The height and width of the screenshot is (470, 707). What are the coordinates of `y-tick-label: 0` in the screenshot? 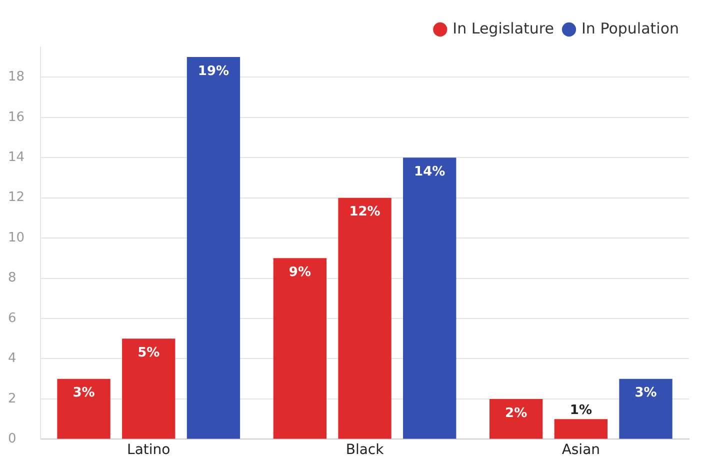 It's located at (12, 439).